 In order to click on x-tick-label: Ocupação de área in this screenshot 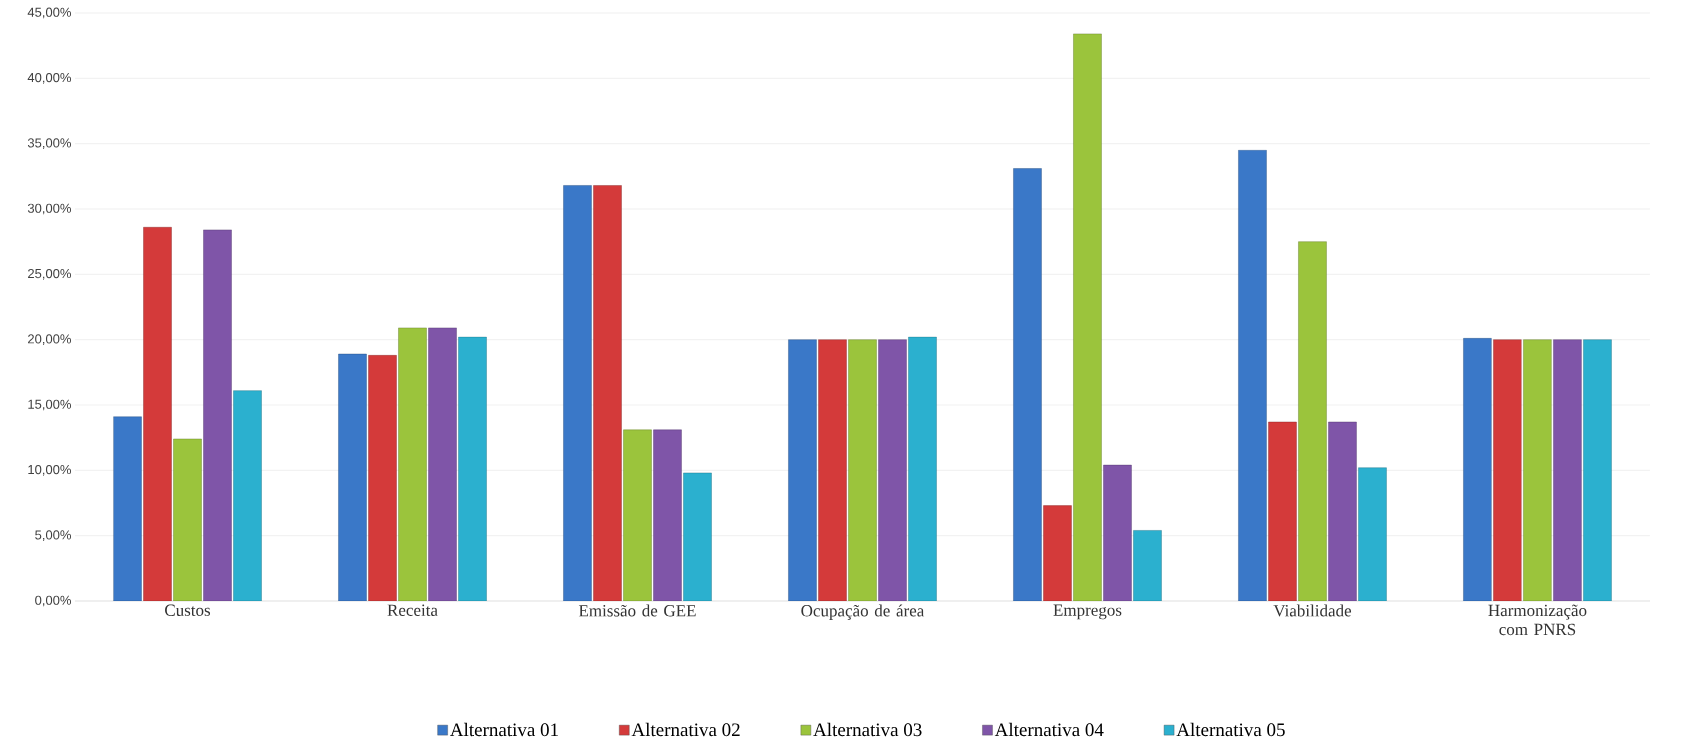, I will do `click(863, 612)`.